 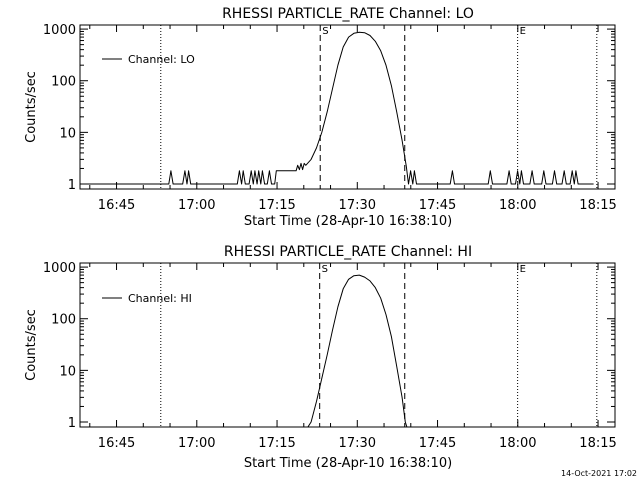 What do you see at coordinates (160, 298) in the screenshot?
I see `legend-label: Channel: HI` at bounding box center [160, 298].